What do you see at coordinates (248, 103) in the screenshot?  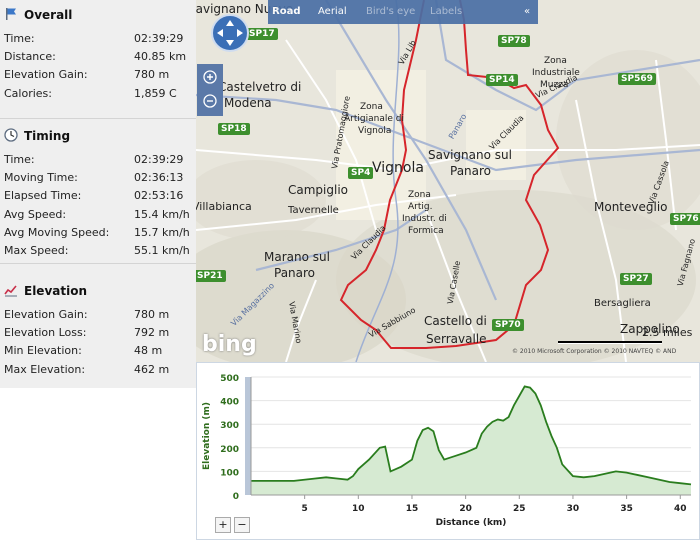 I see `place-label: Modena` at bounding box center [248, 103].